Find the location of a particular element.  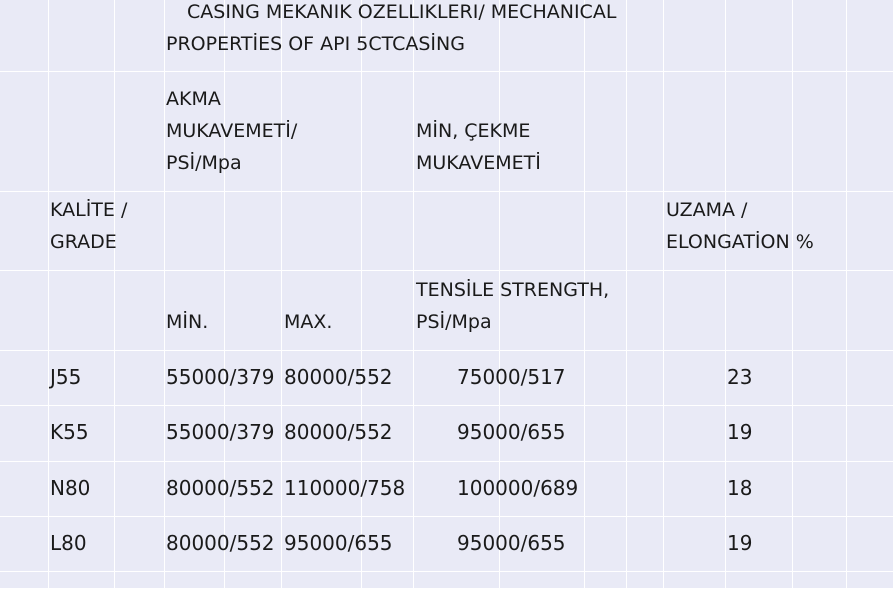

tensile-header-line-1: MİN, ÇEKME is located at coordinates (473, 131).